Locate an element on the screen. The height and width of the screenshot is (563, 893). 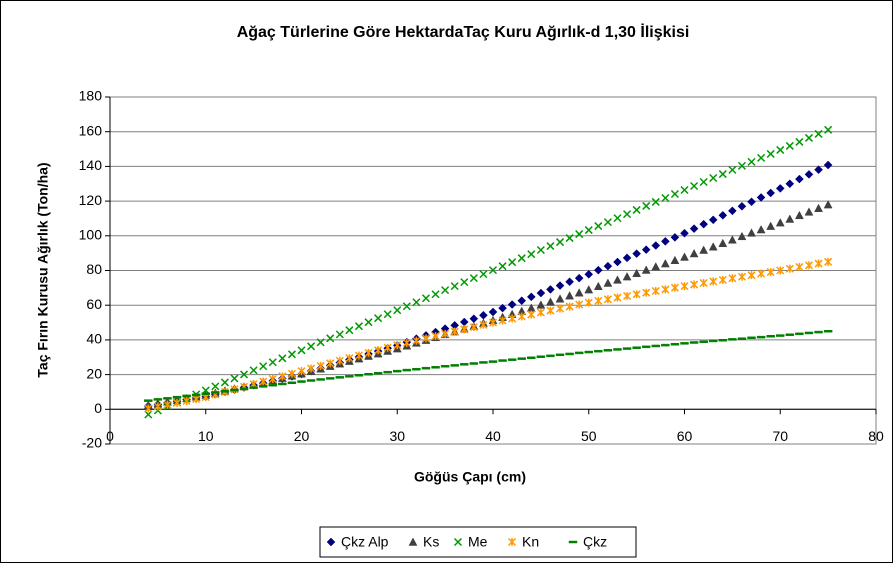
x-tick-label: 40 is located at coordinates (493, 436).